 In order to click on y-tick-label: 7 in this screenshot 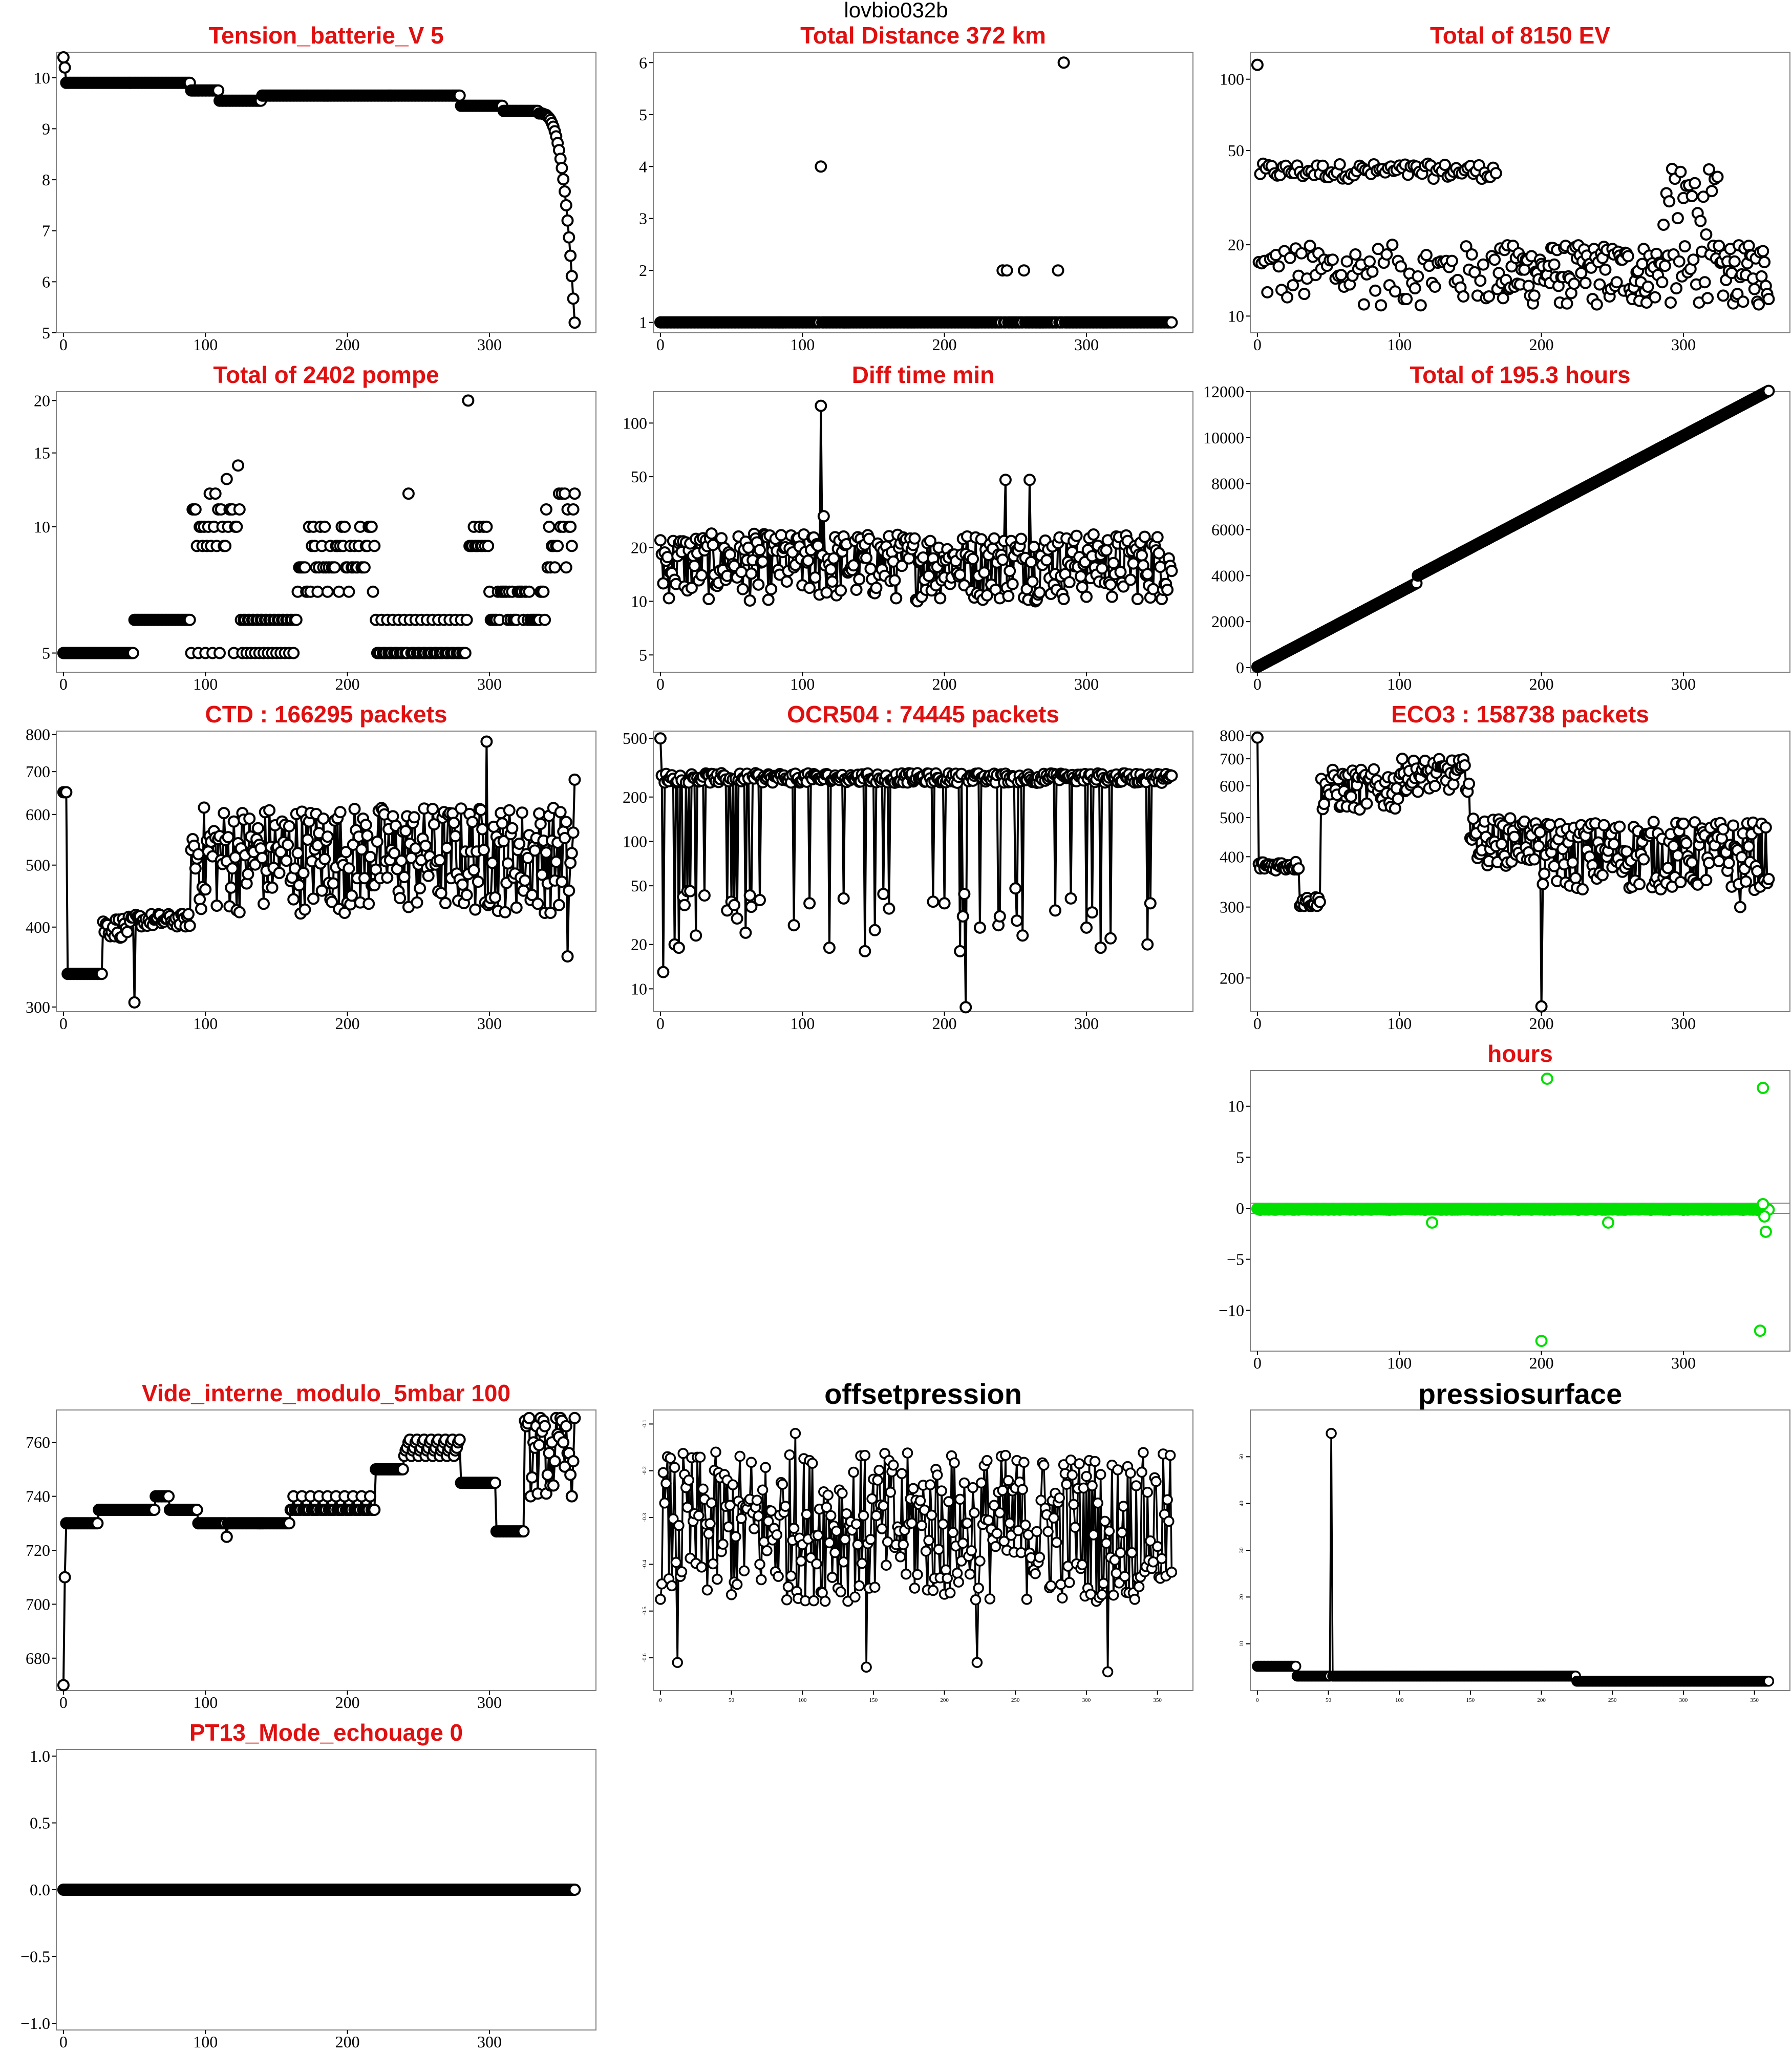, I will do `click(46, 231)`.